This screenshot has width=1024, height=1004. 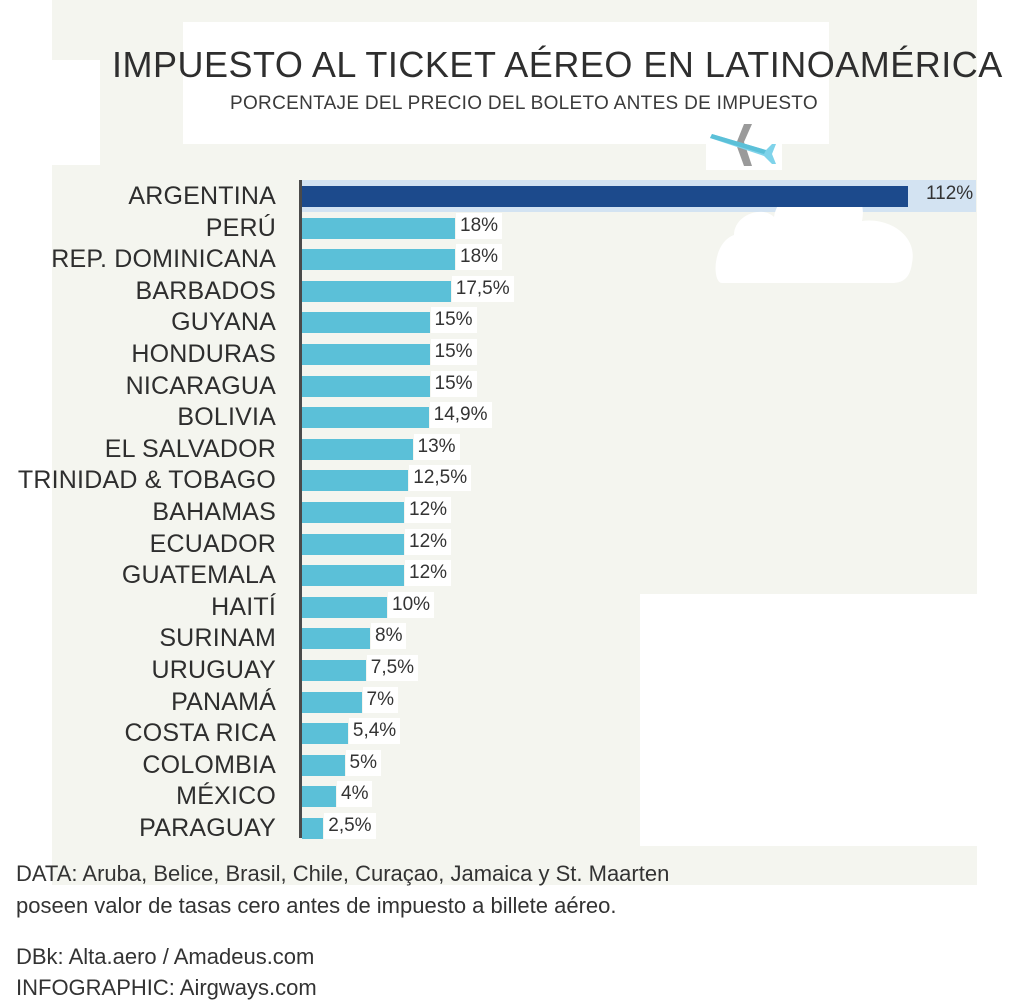 What do you see at coordinates (392, 668) in the screenshot?
I see `data-label: 7,5%` at bounding box center [392, 668].